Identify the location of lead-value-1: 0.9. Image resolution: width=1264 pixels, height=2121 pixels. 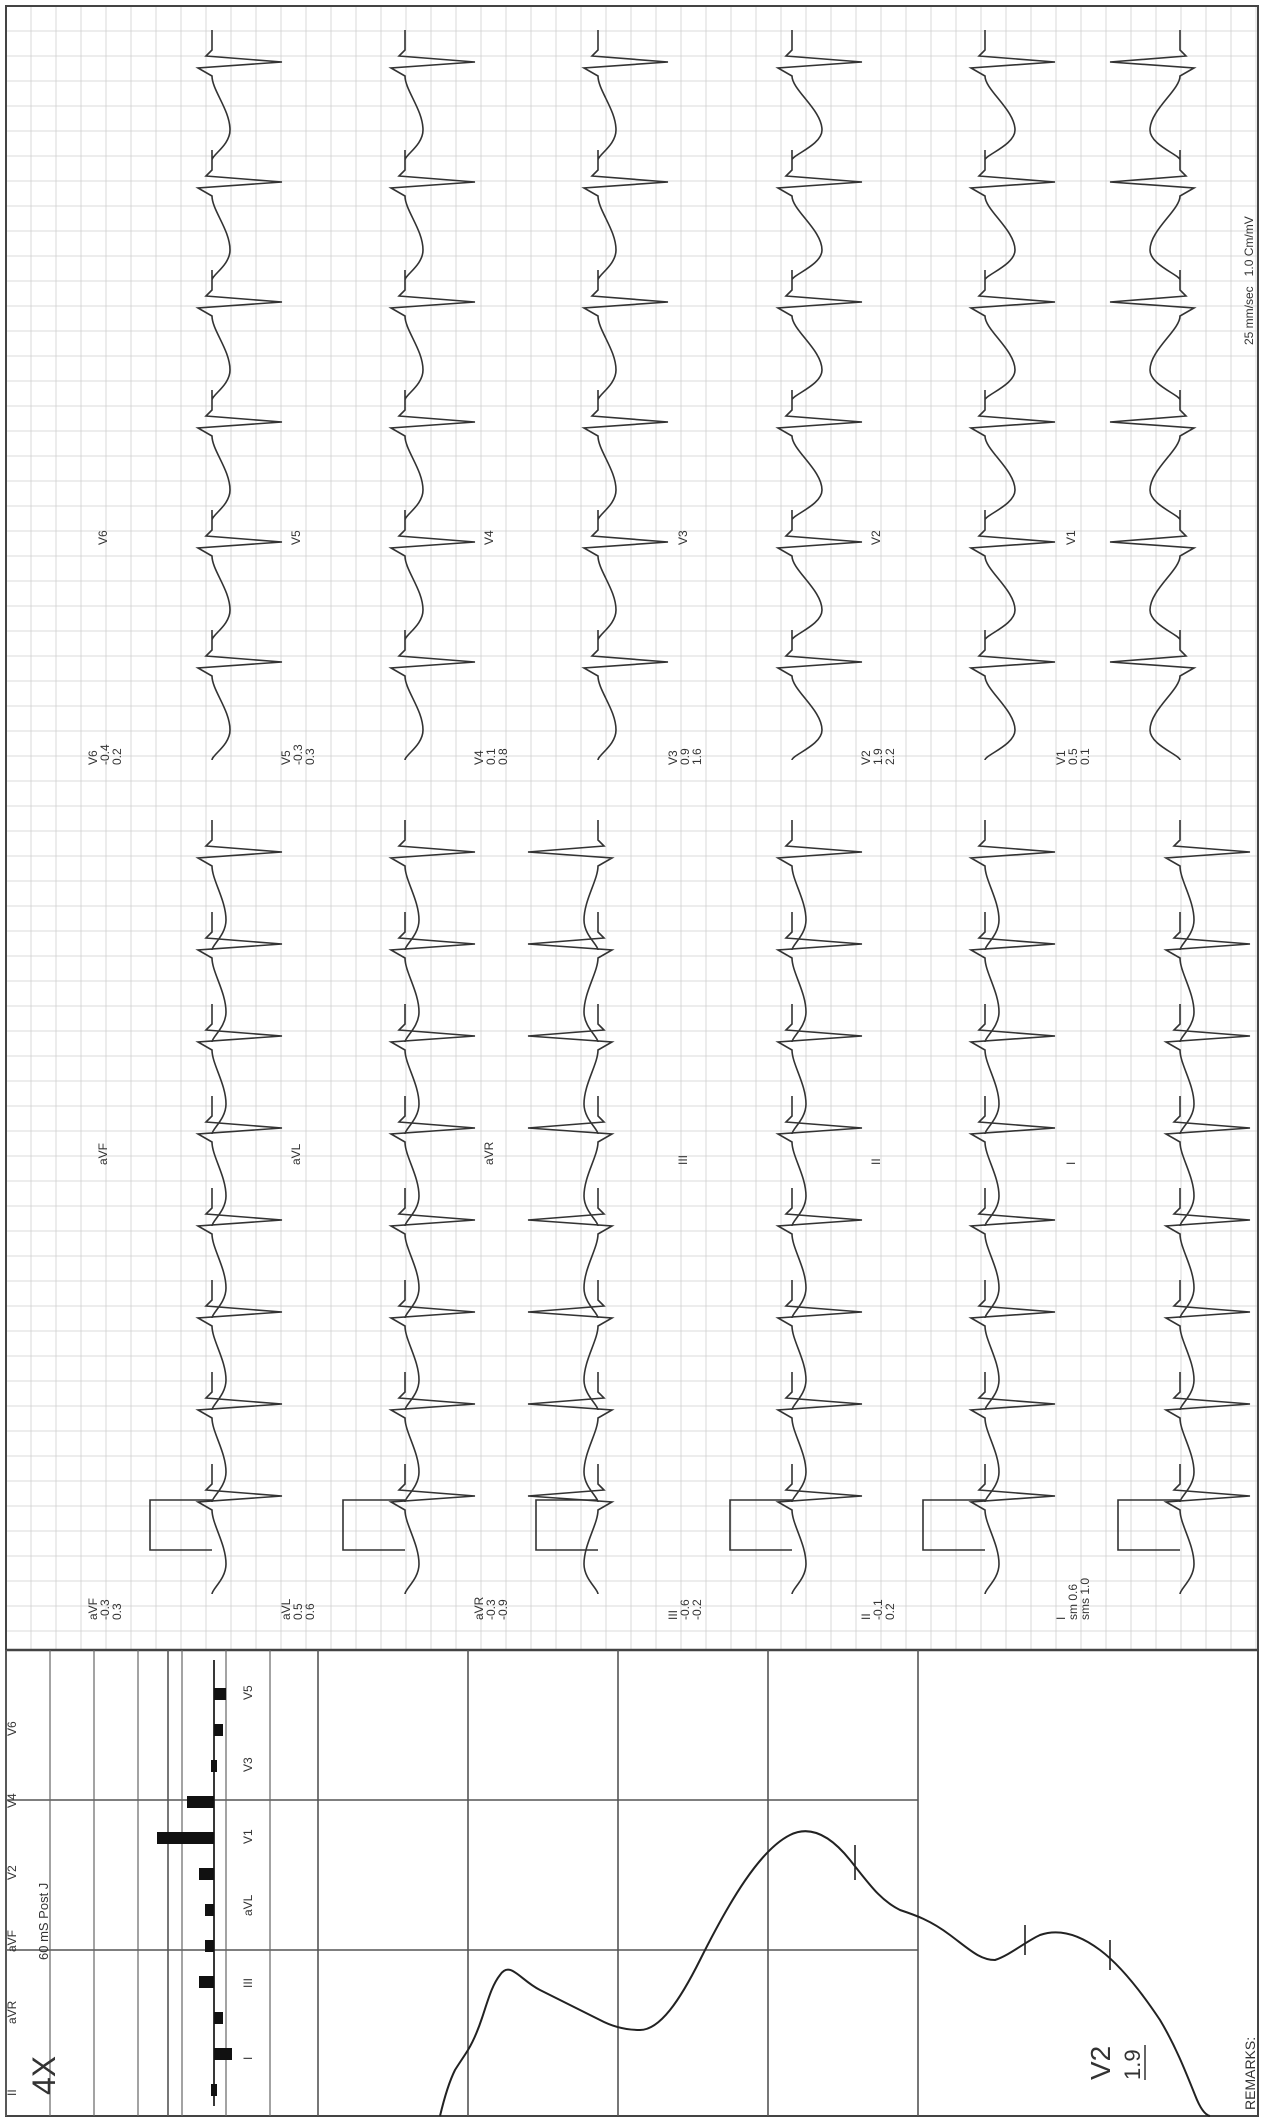
(685, 756).